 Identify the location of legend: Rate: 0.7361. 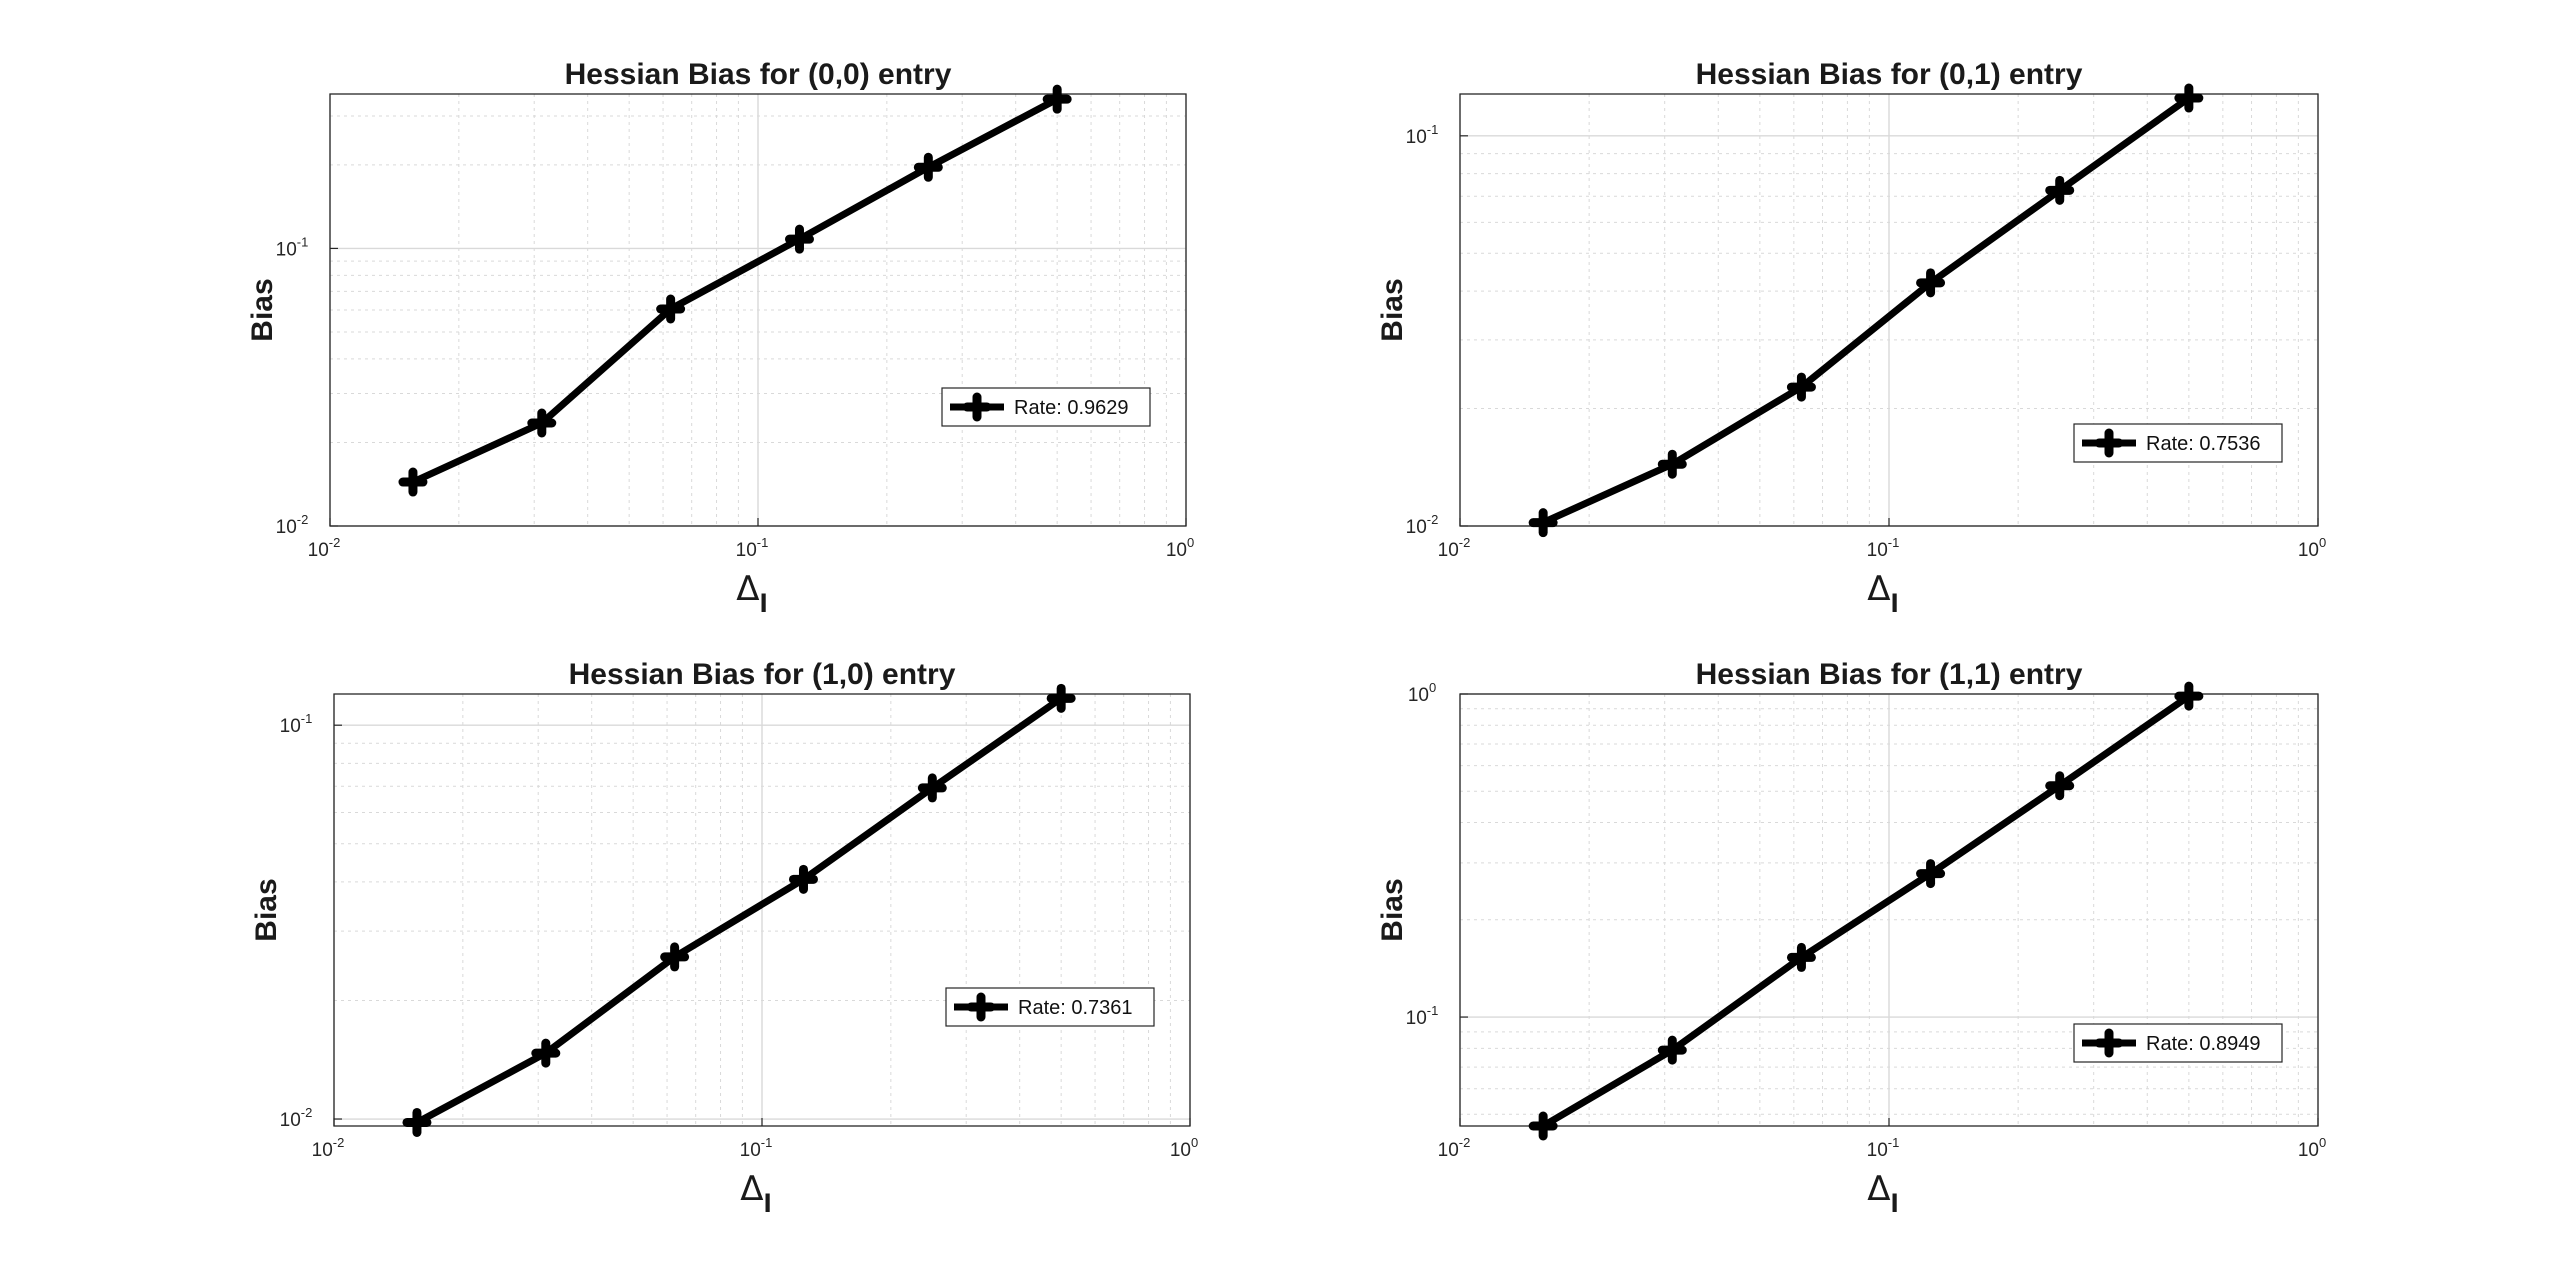
(1050, 1007).